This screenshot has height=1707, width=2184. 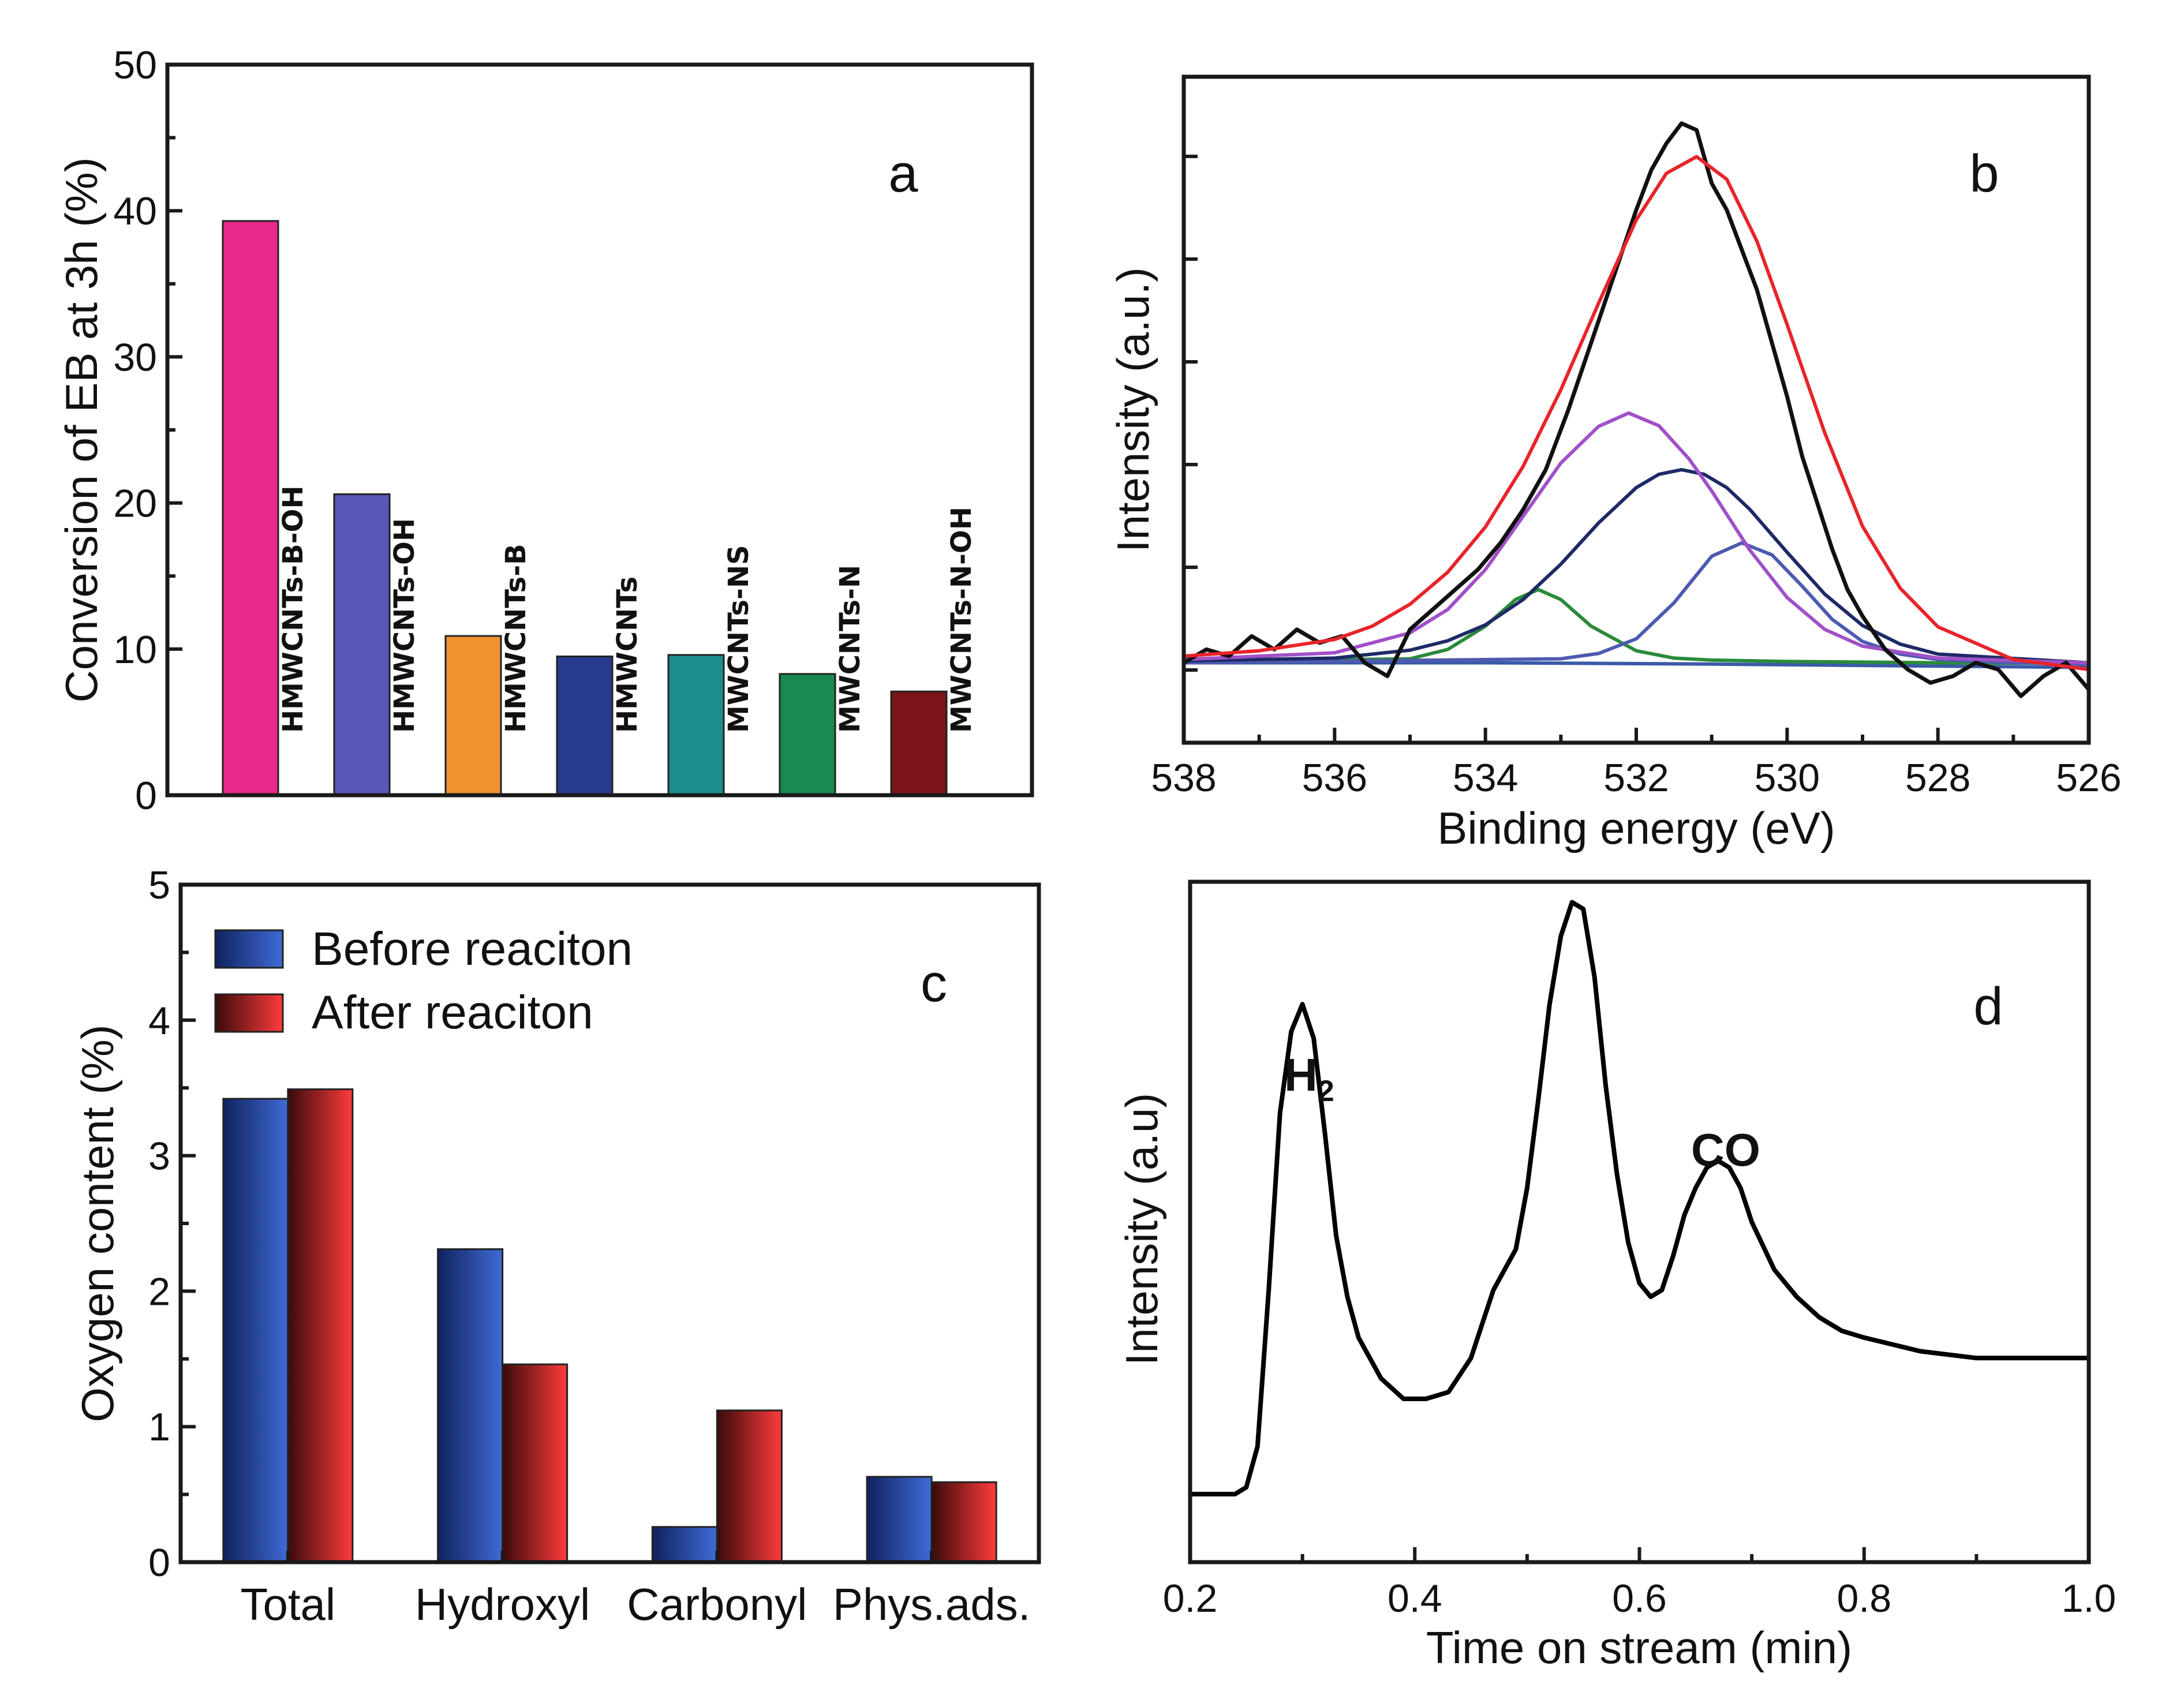 I want to click on b-xtick-label: 534, so click(x=1485, y=778).